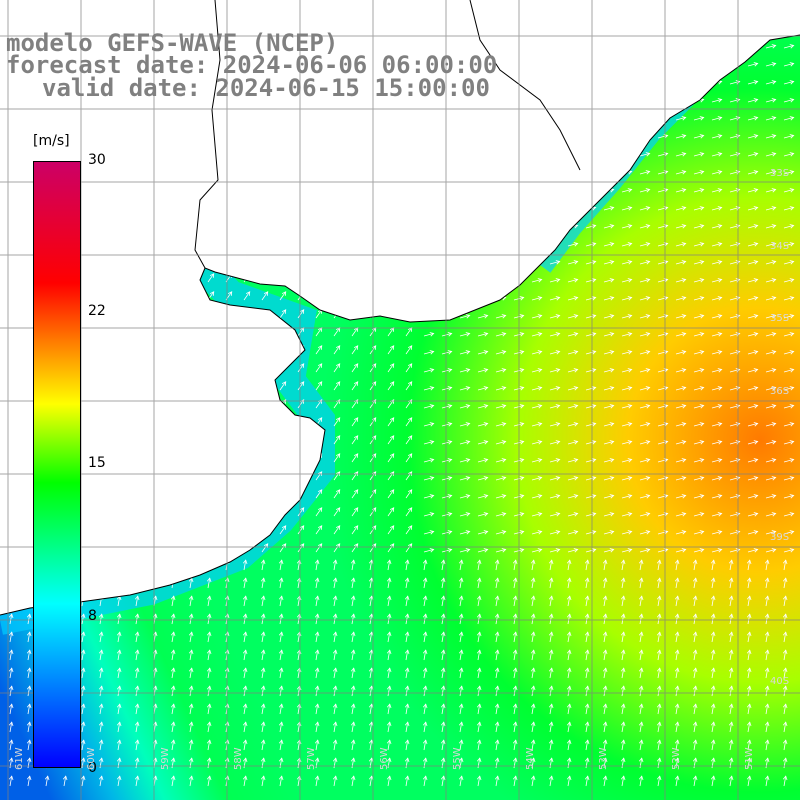 The width and height of the screenshot is (800, 800). I want to click on lat-label-40s: 40S, so click(780, 681).